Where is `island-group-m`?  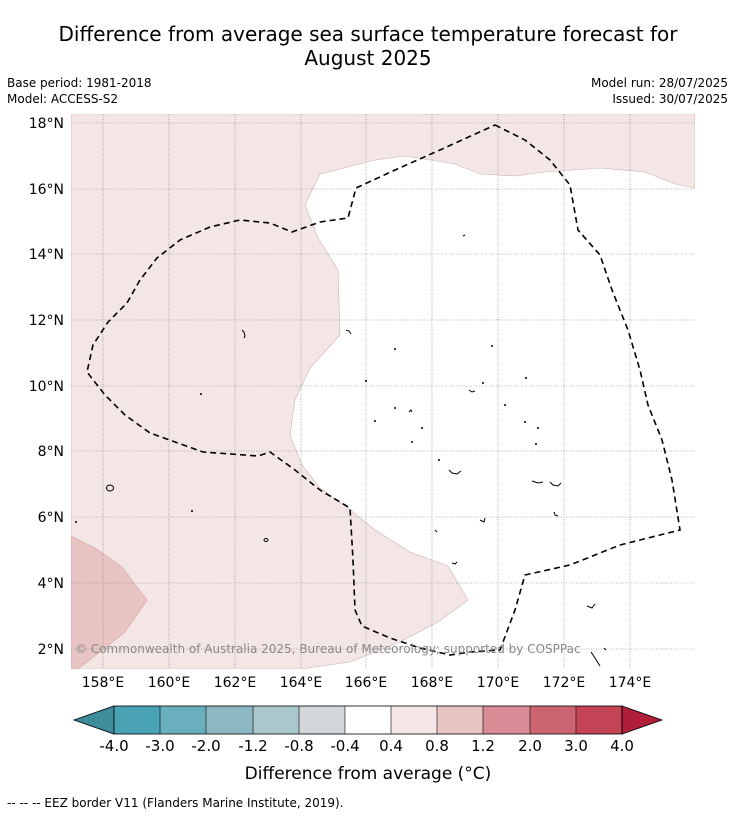 island-group-m is located at coordinates (436, 531).